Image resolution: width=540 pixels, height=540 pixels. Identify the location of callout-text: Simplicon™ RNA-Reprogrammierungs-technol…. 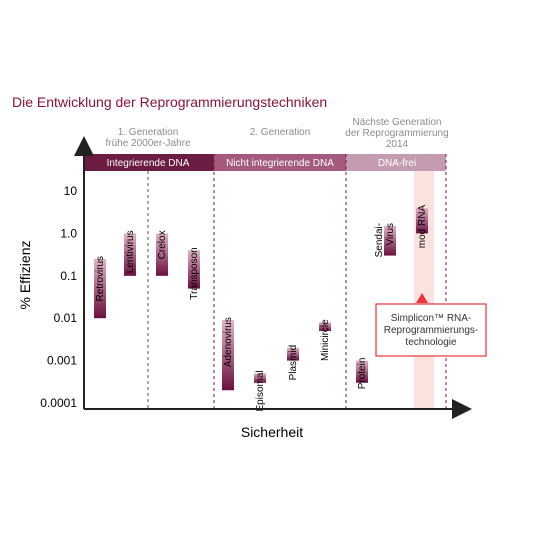
(431, 330).